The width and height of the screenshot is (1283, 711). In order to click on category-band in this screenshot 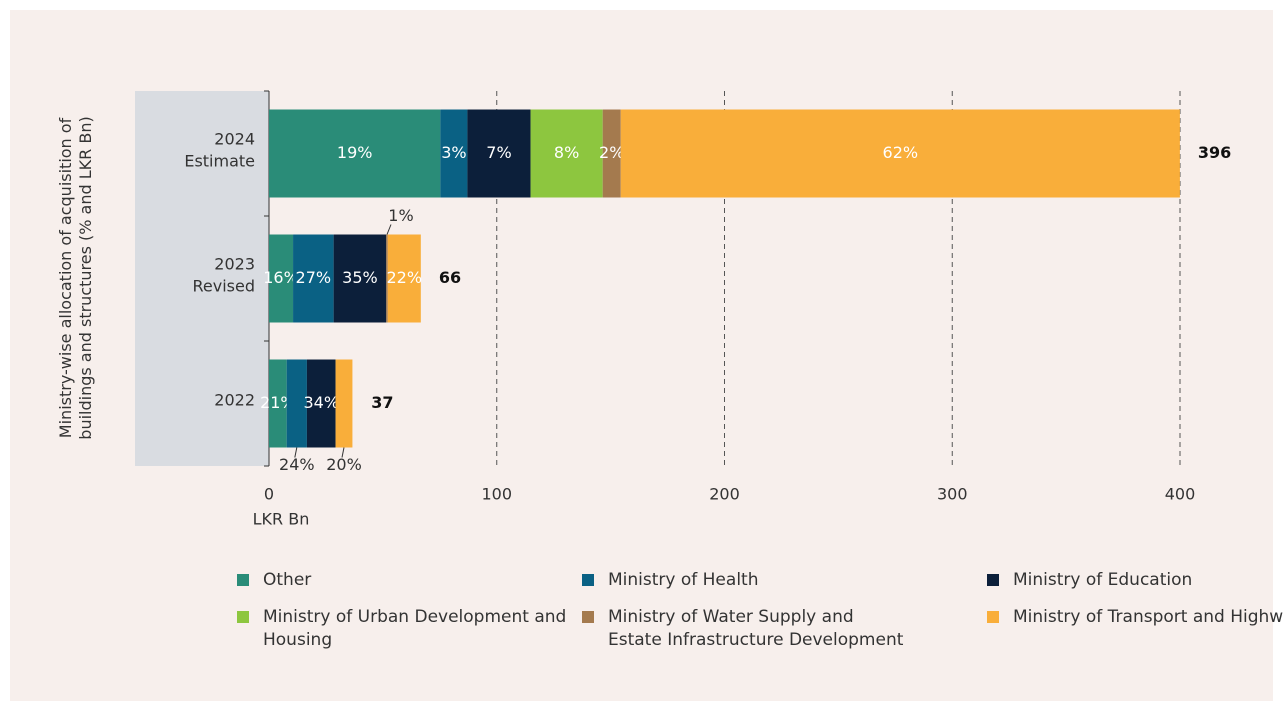, I will do `click(202, 278)`.